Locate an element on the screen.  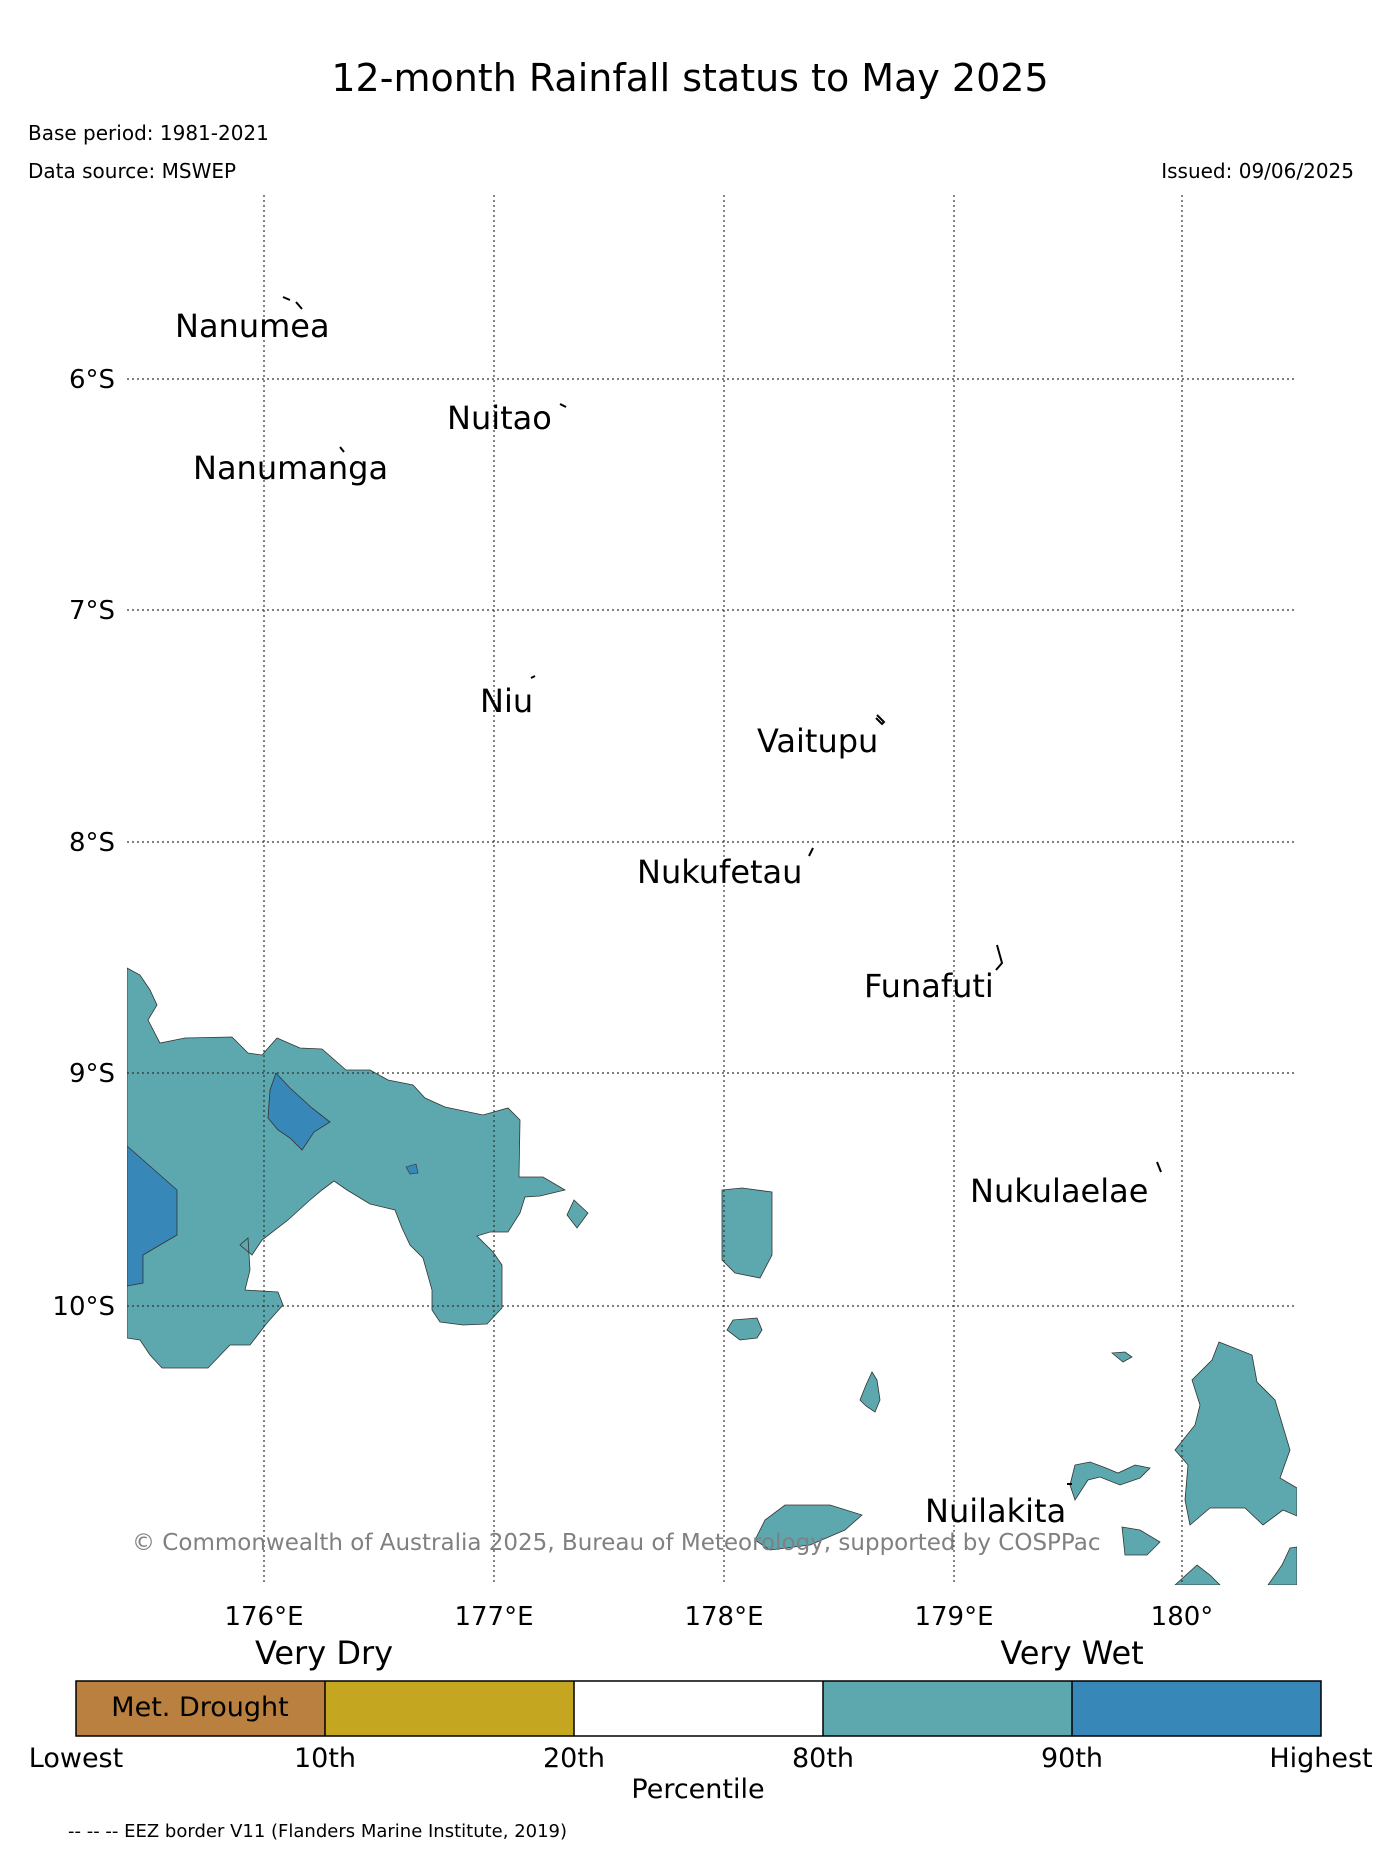
nanumea-outline is located at coordinates (292, 303).